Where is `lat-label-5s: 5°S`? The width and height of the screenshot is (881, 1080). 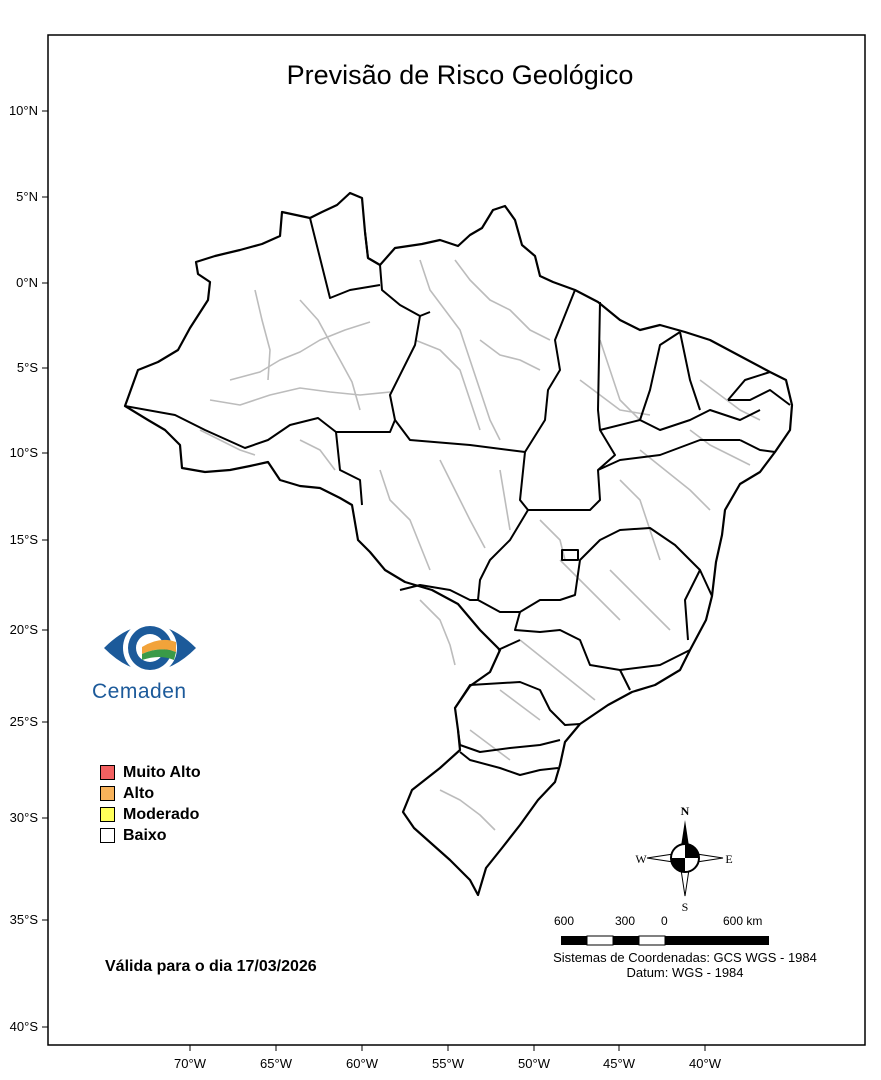
lat-label-5s: 5°S is located at coordinates (27, 367).